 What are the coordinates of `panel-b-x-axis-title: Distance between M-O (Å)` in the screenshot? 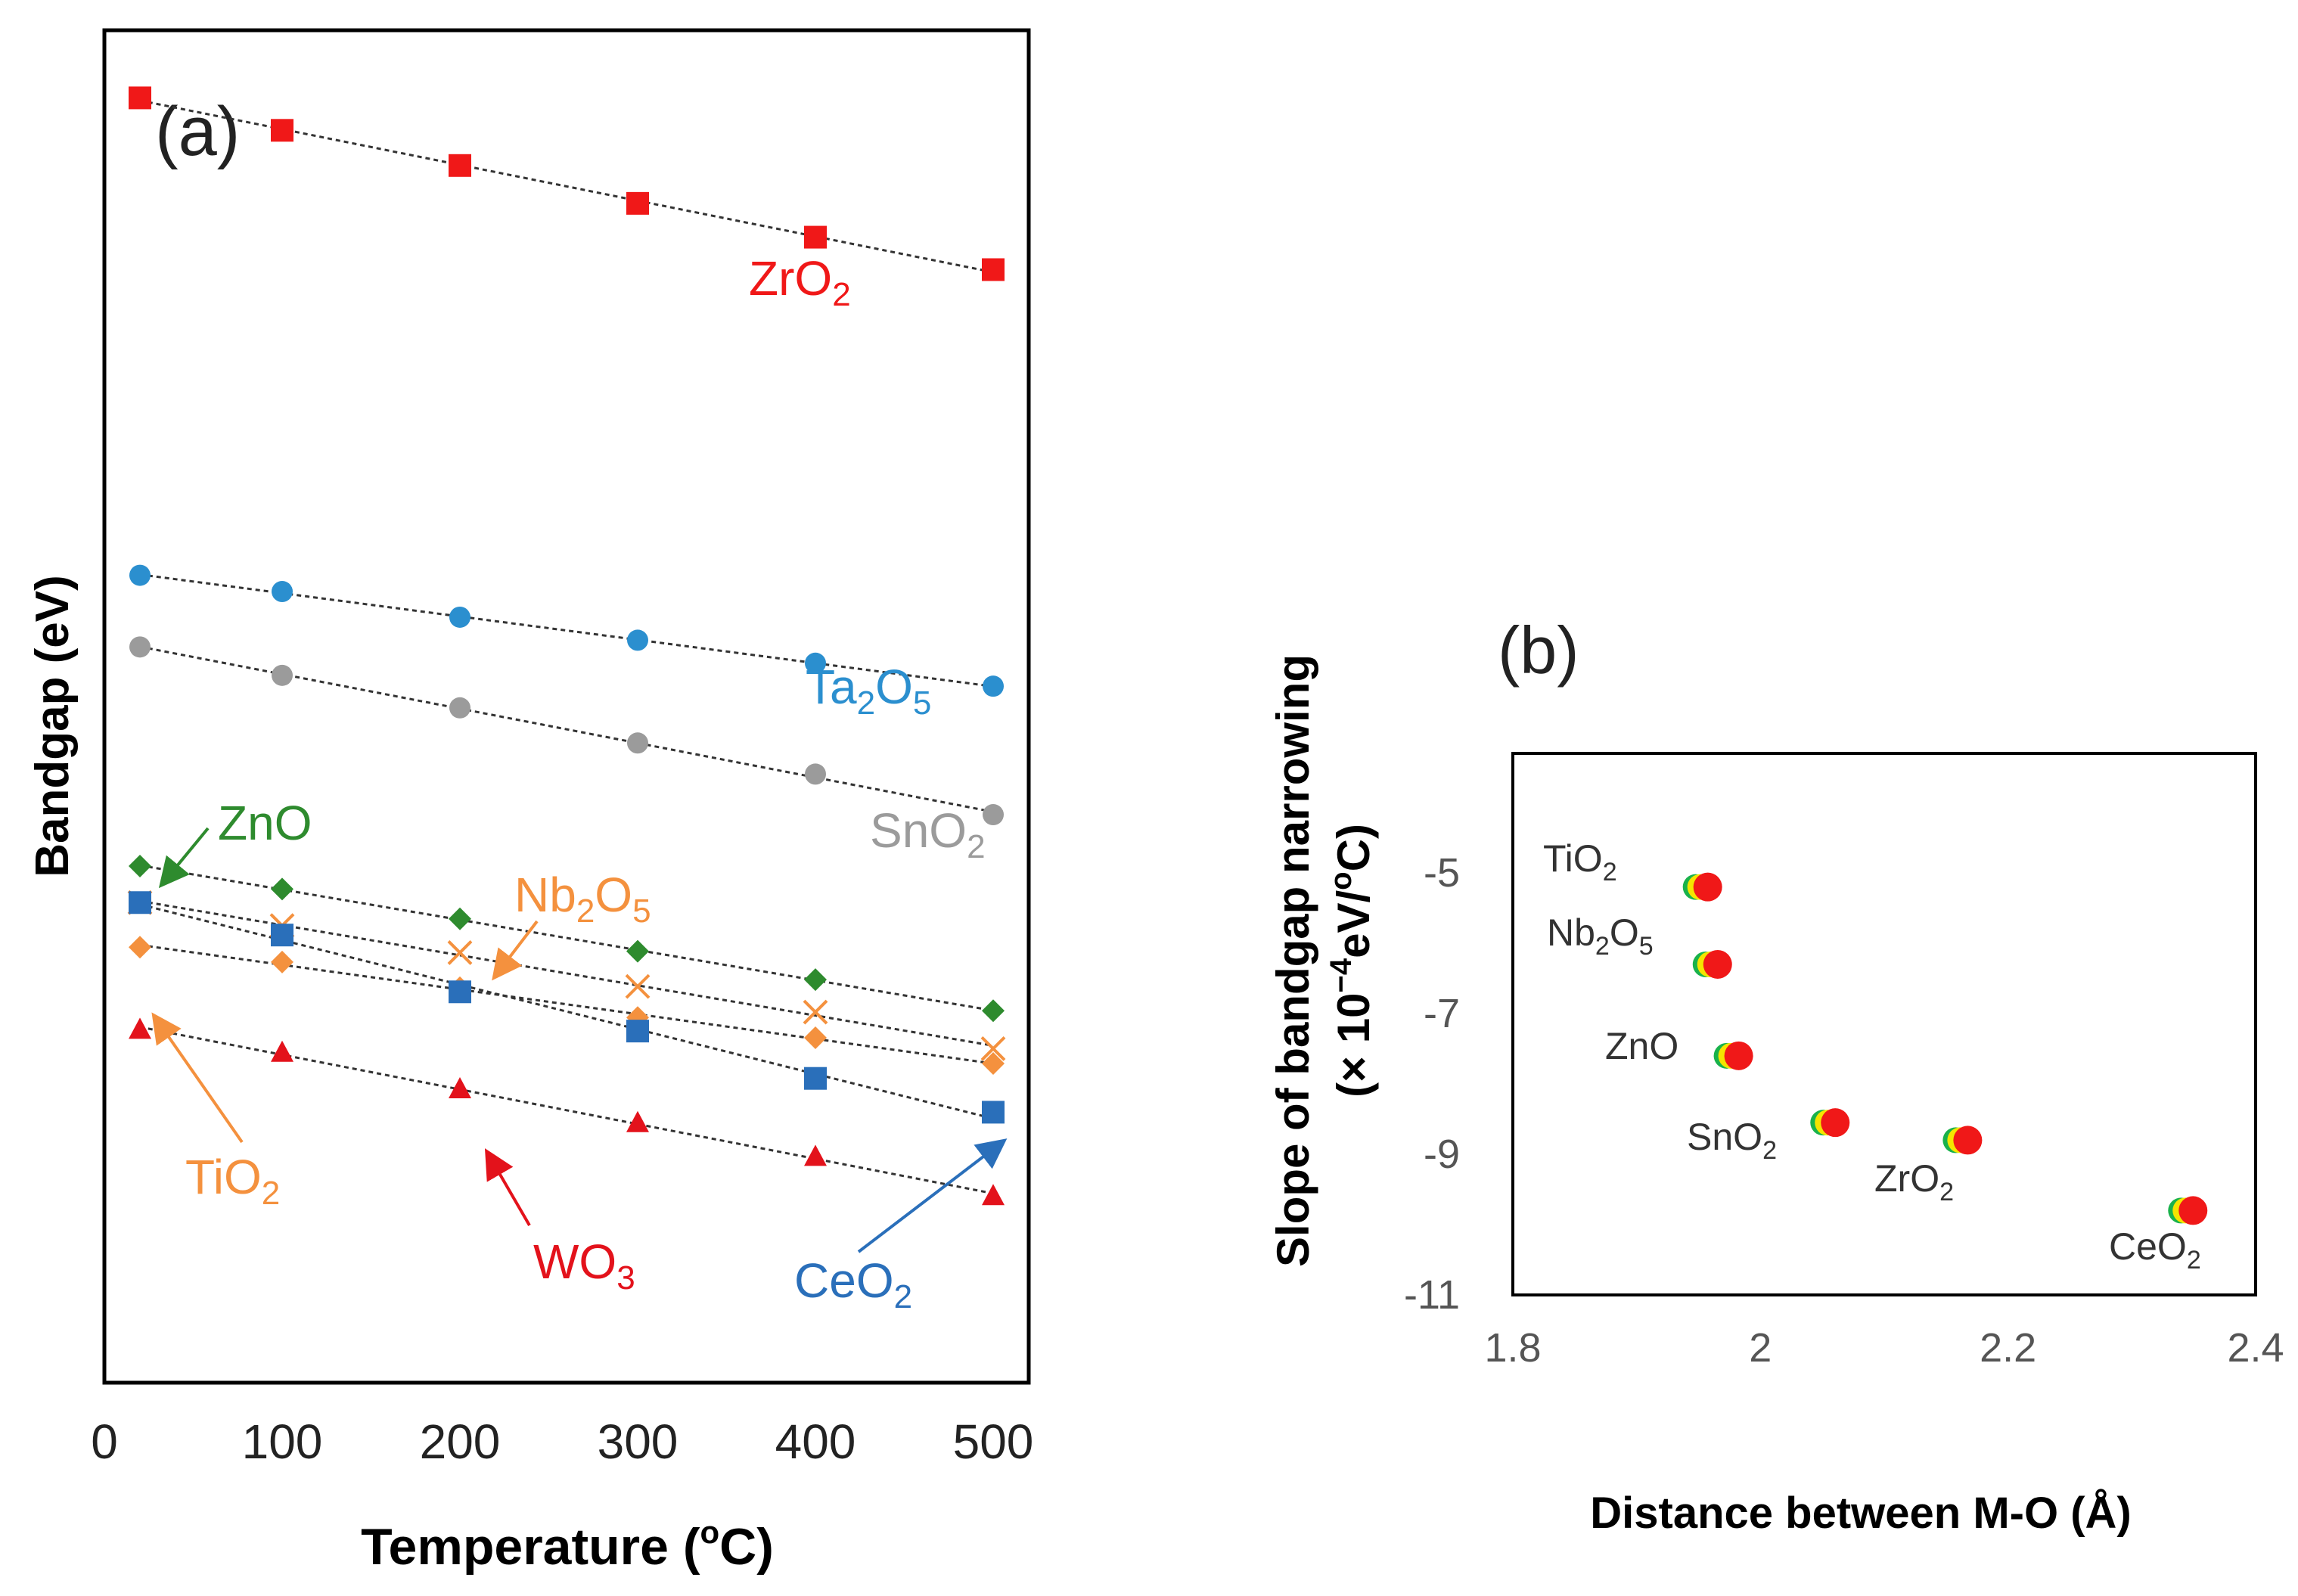 It's located at (1860, 1513).